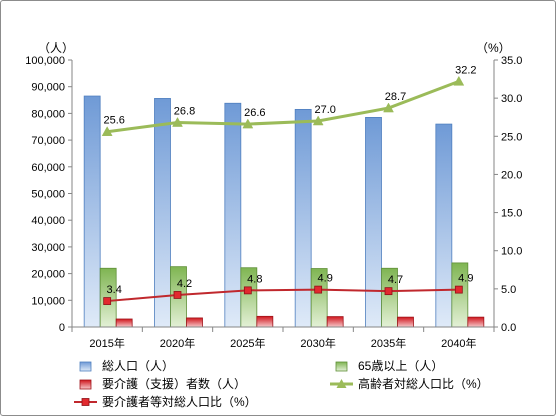  What do you see at coordinates (508, 290) in the screenshot?
I see `right-tick-label: 5.0` at bounding box center [508, 290].